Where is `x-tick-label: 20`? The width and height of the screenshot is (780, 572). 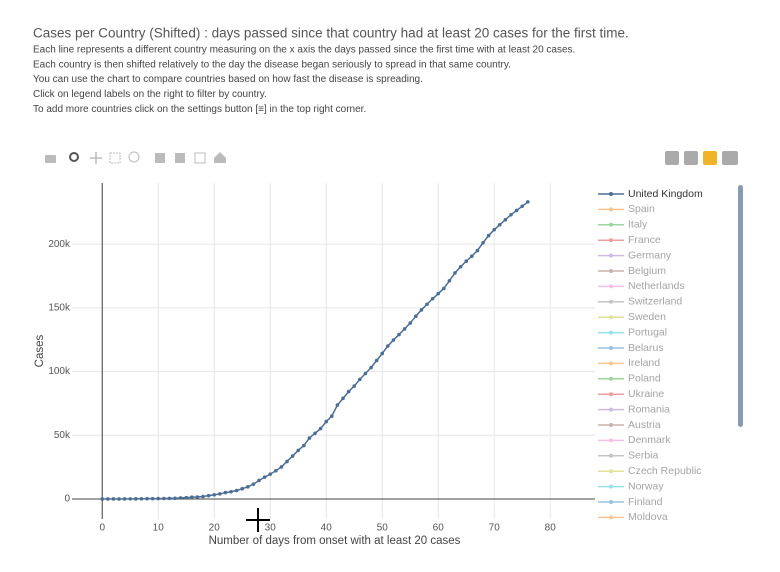
x-tick-label: 20 is located at coordinates (215, 528).